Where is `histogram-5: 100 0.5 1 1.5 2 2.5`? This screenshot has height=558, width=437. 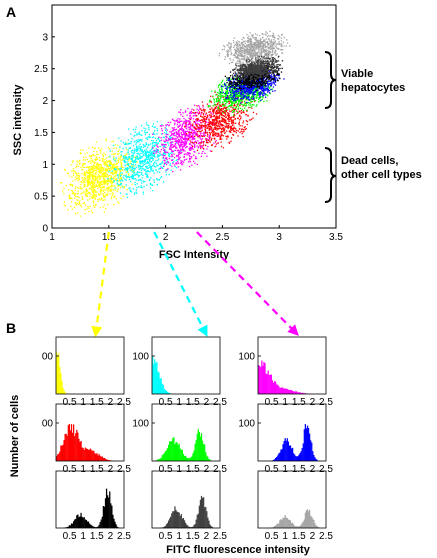 histogram-5: 100 0.5 1 1.5 2 2.5 is located at coordinates (285, 439).